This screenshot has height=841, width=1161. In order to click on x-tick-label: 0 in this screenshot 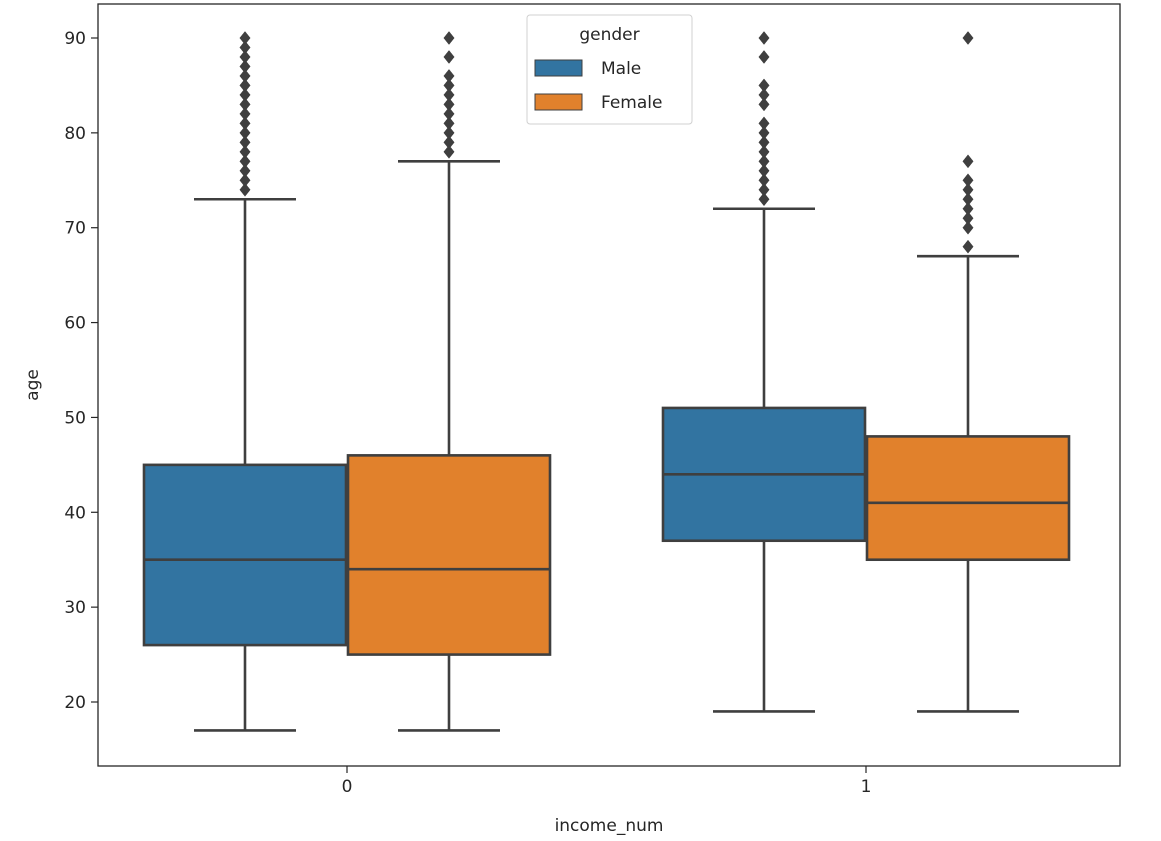, I will do `click(347, 787)`.